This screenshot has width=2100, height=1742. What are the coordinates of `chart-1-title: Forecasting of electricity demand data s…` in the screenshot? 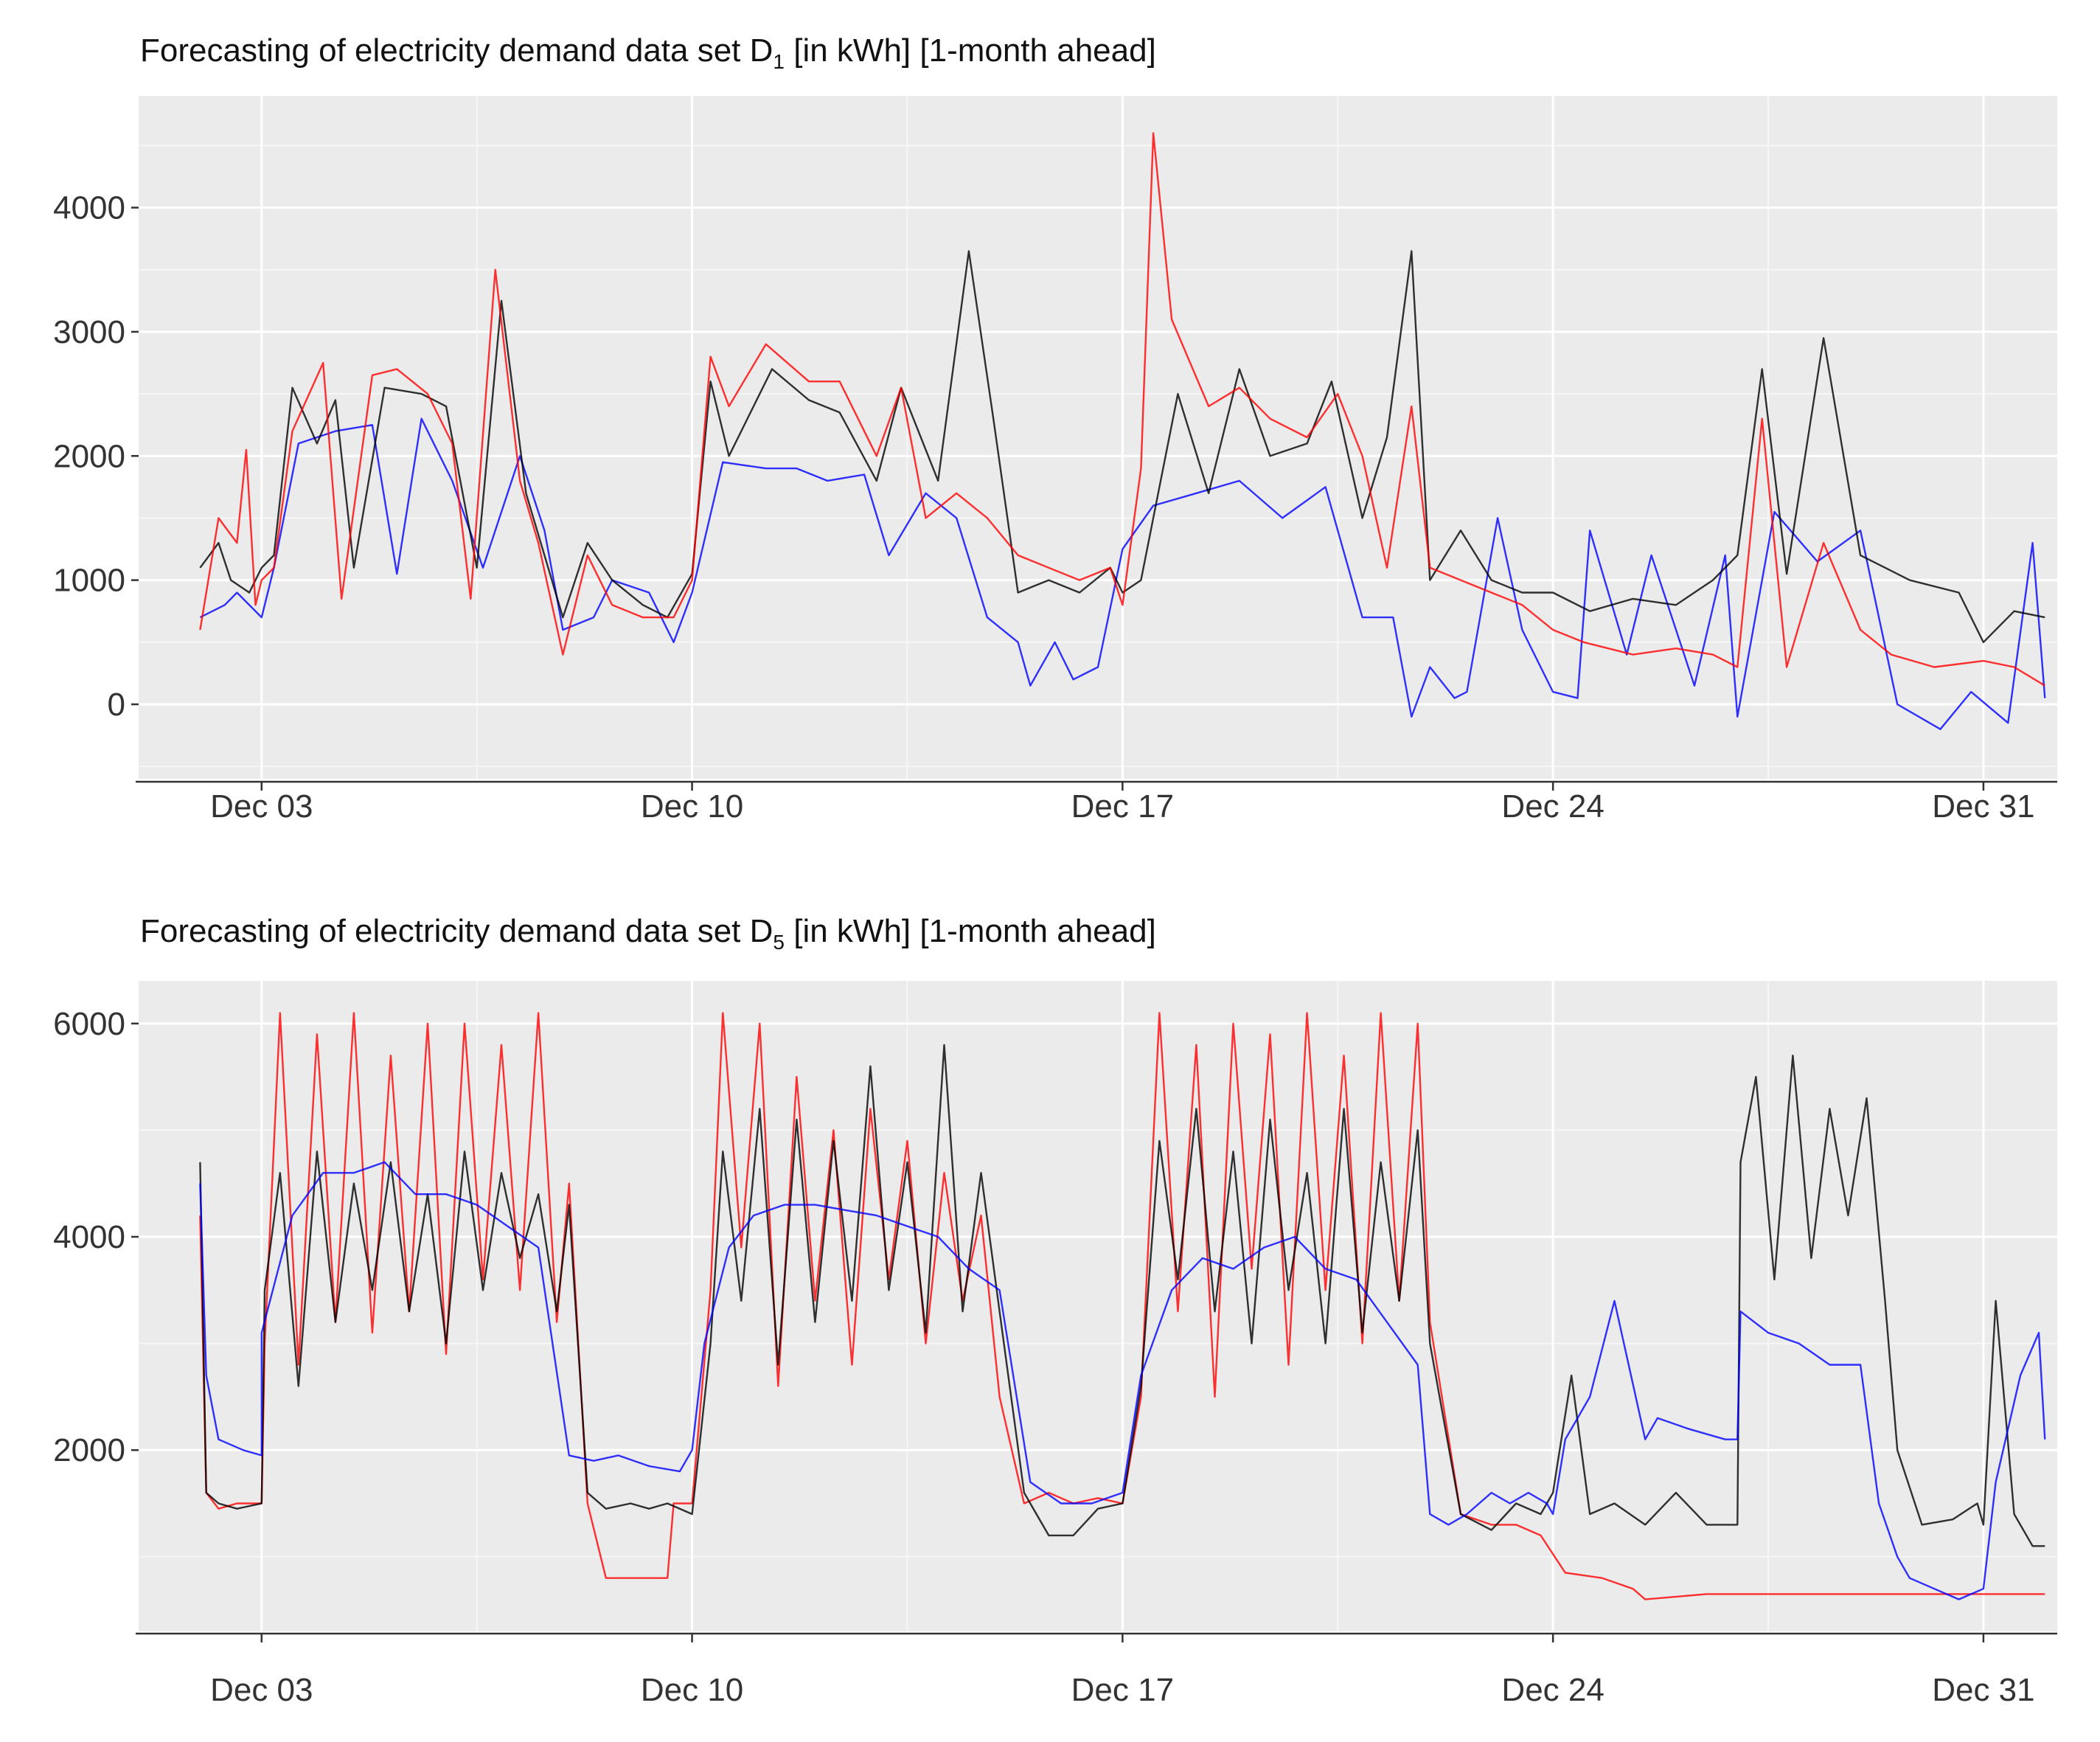 It's located at (648, 52).